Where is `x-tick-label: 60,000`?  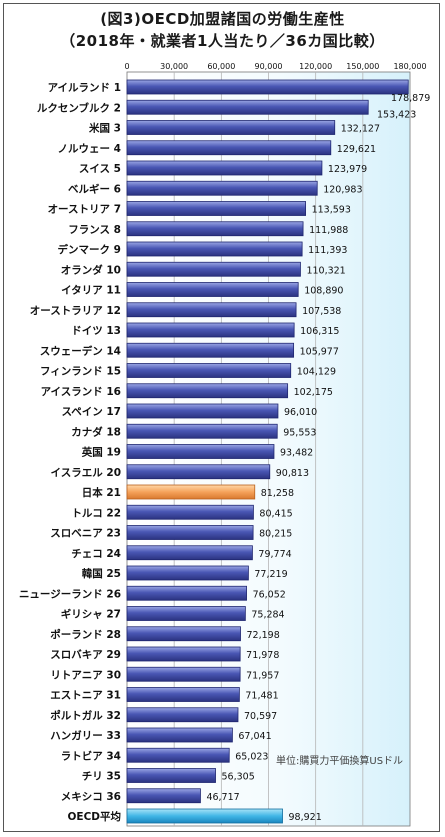
x-tick-label: 60,000 is located at coordinates (221, 66).